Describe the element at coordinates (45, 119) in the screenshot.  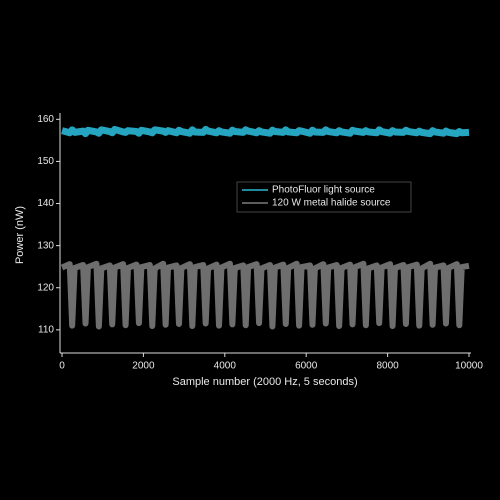
I see `y-tick-label: 160` at that location.